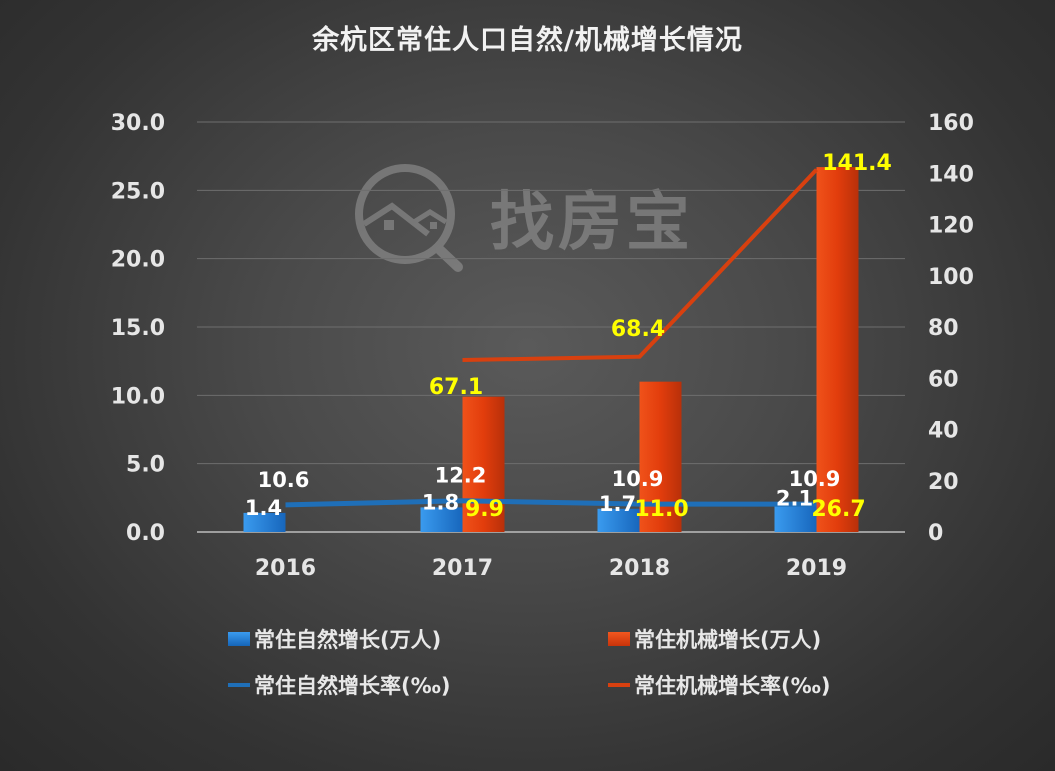  What do you see at coordinates (943, 482) in the screenshot?
I see `right-axis-tick: 20` at bounding box center [943, 482].